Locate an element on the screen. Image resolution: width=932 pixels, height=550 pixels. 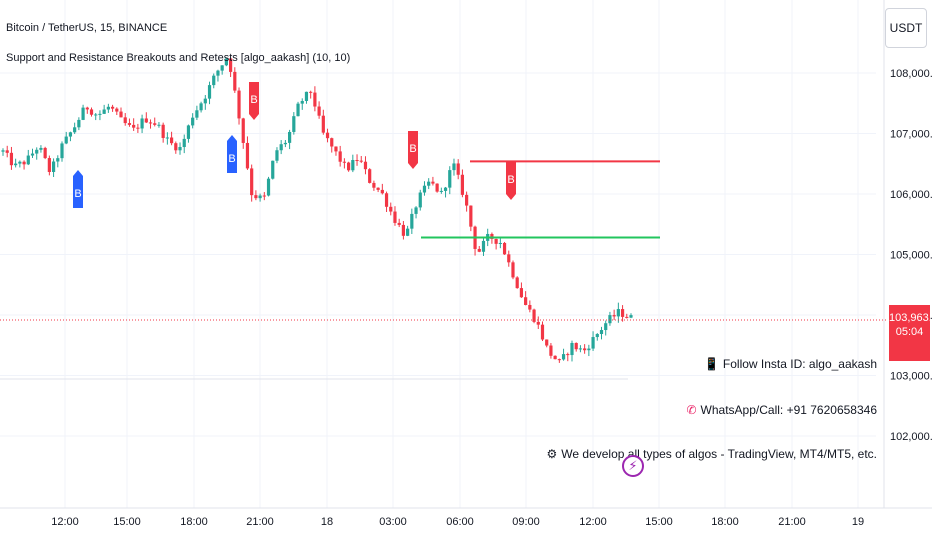
phone-icon: 📱 is located at coordinates (711, 364).